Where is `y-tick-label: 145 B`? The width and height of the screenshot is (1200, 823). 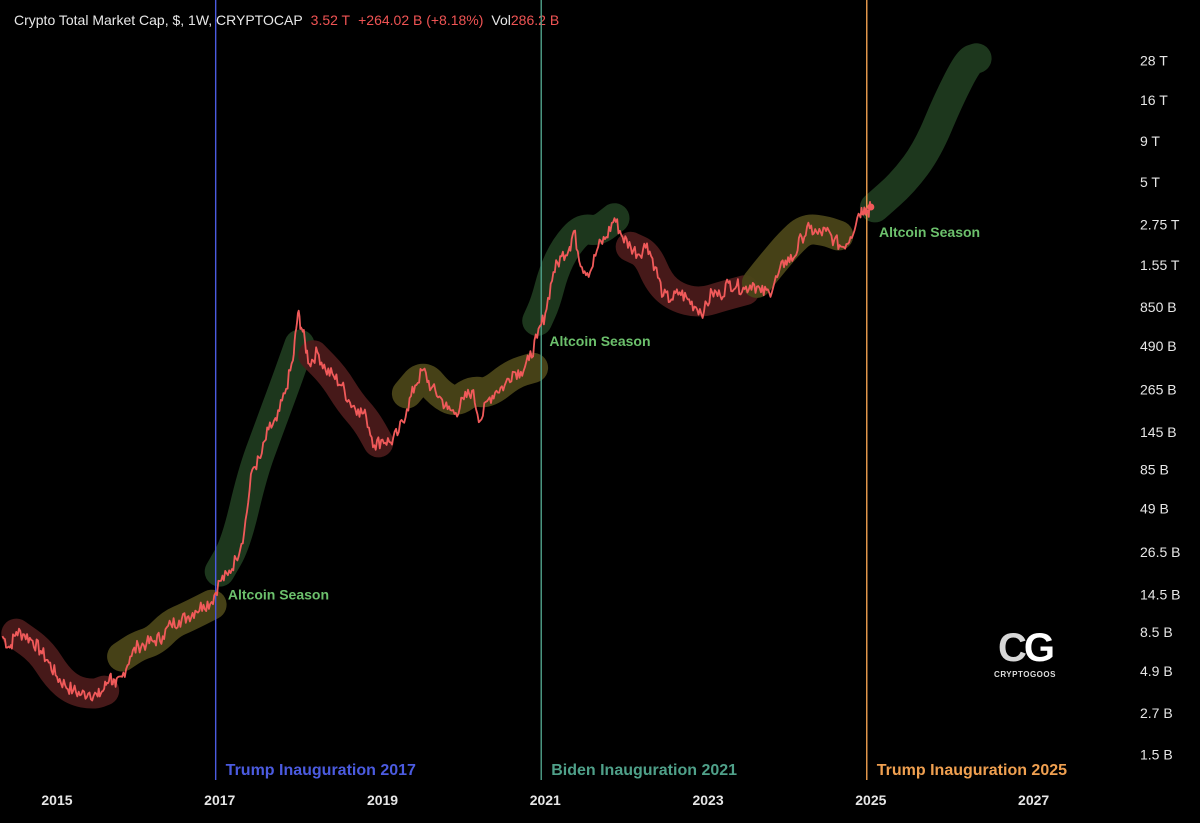 y-tick-label: 145 B is located at coordinates (1158, 432).